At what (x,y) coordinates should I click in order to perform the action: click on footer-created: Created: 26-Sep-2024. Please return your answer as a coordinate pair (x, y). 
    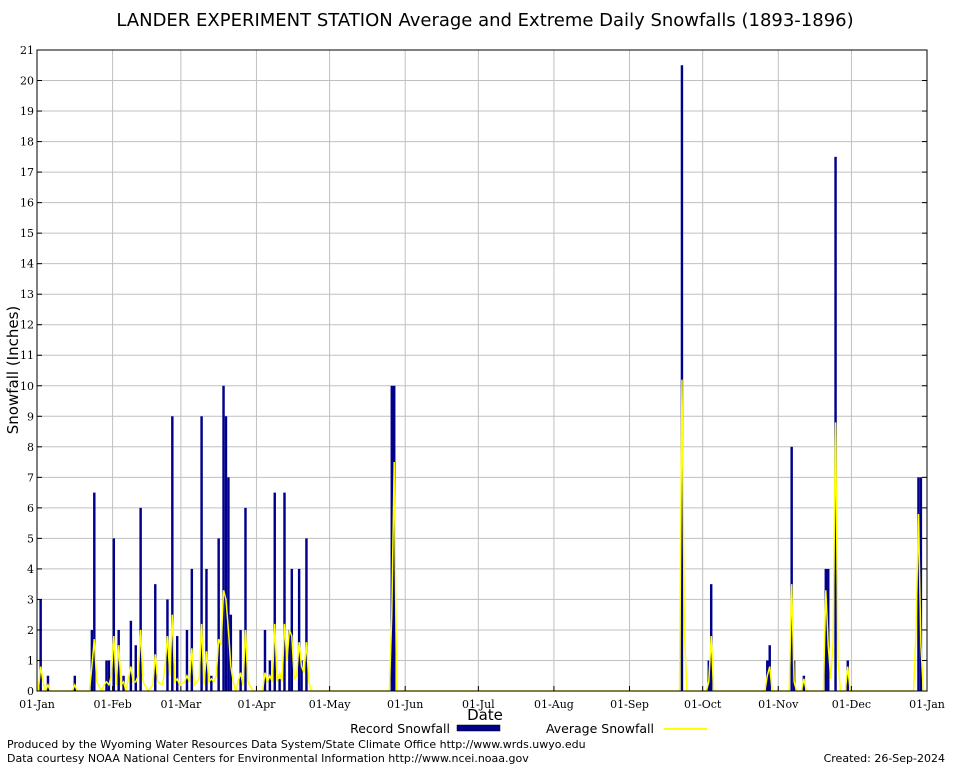
    Looking at the image, I should click on (884, 758).